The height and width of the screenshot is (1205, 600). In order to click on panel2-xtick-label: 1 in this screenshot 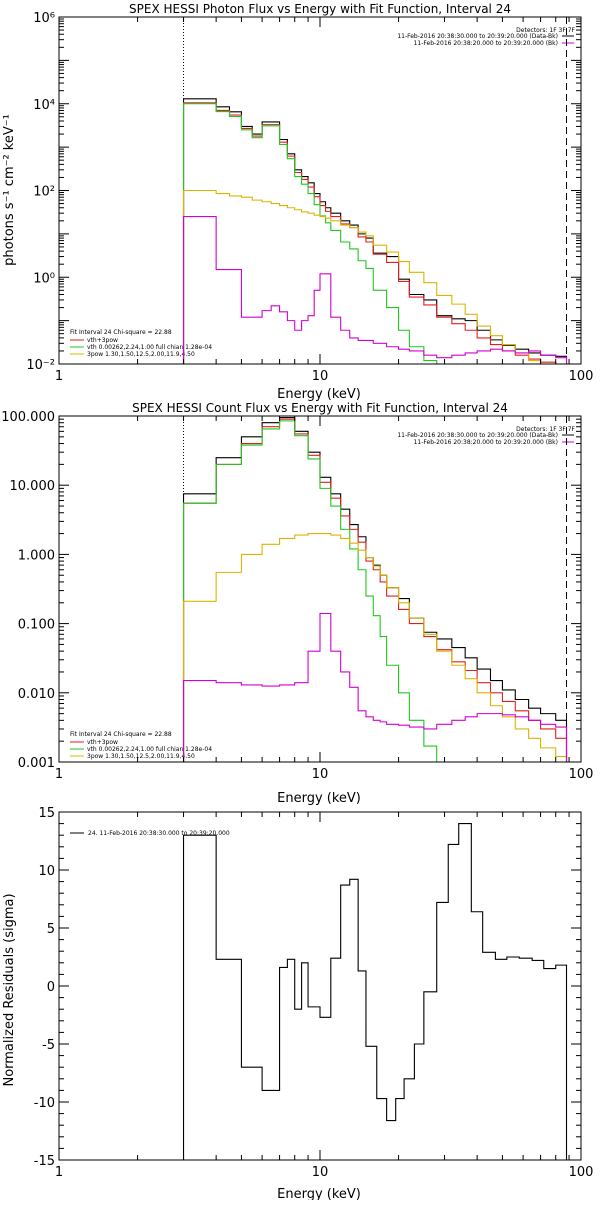, I will do `click(59, 774)`.